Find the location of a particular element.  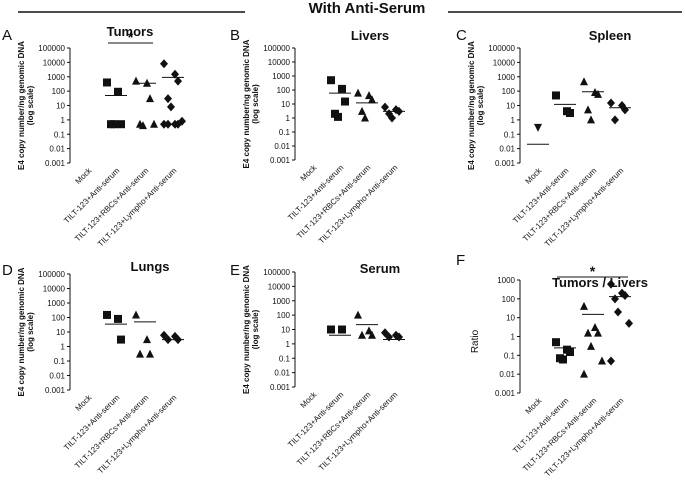

panel-title: Livers is located at coordinates (370, 35).